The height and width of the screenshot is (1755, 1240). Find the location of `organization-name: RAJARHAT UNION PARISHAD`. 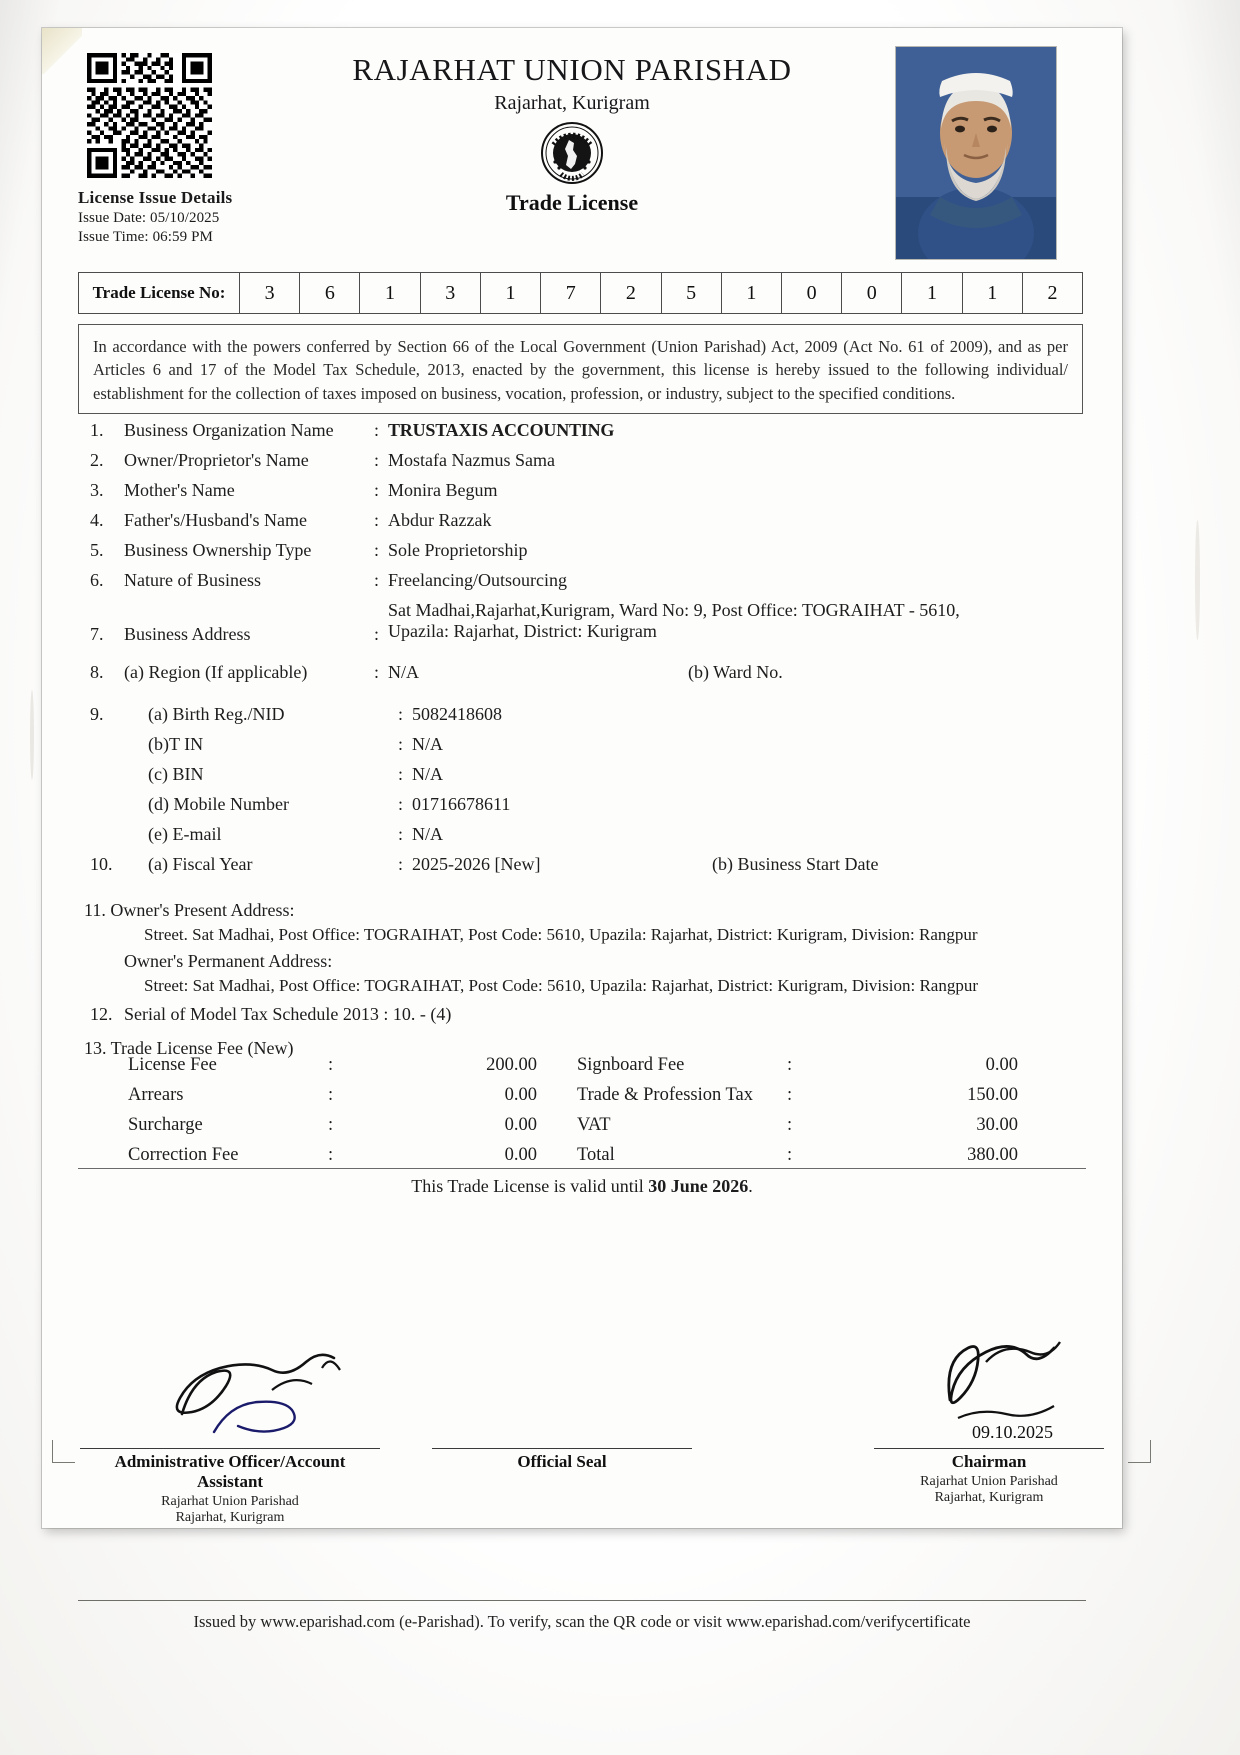

organization-name: RAJARHAT UNION PARISHAD is located at coordinates (572, 69).